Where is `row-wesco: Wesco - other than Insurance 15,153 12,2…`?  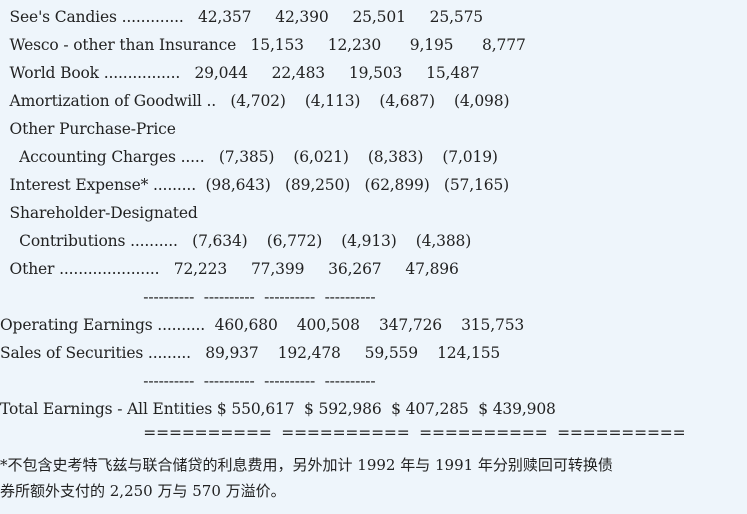
row-wesco: Wesco - other than Insurance 15,153 12,2… is located at coordinates (263, 45).